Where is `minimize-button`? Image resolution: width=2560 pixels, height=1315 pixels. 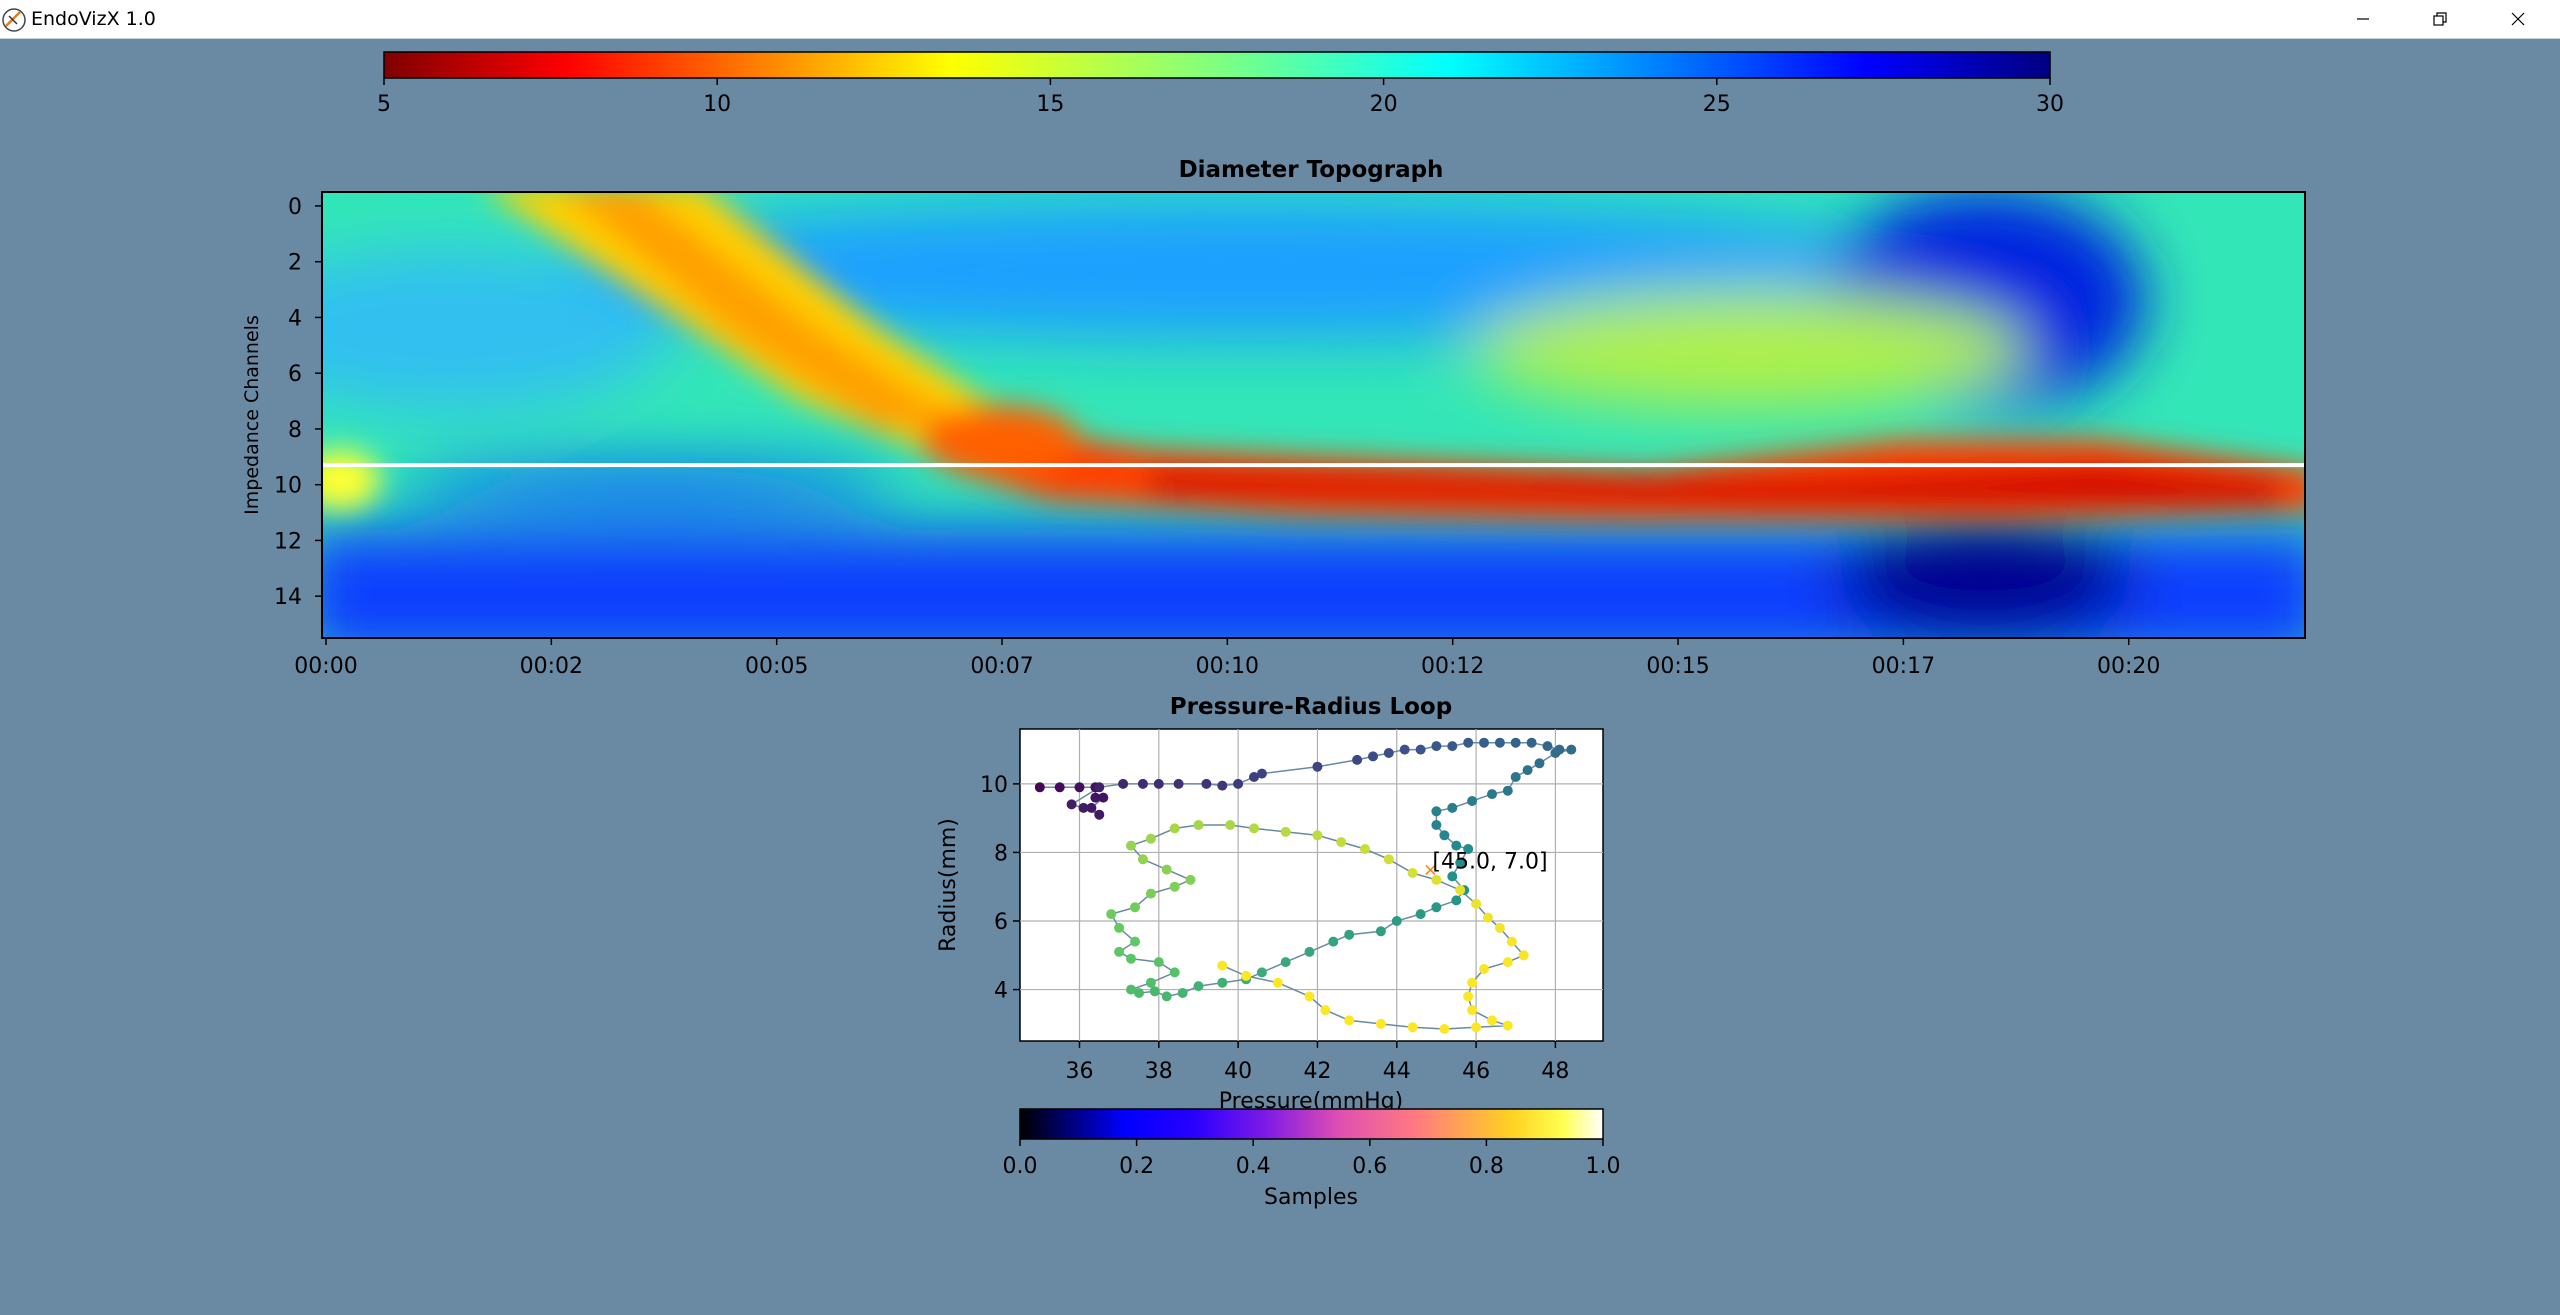 minimize-button is located at coordinates (2363, 19).